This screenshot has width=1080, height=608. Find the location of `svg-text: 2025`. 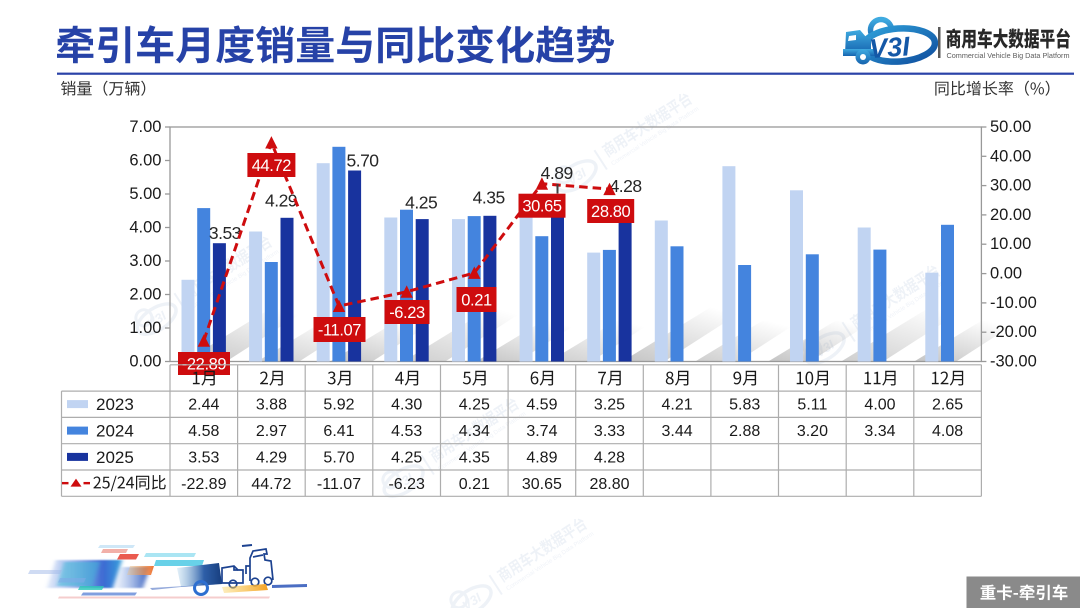

svg-text: 2025 is located at coordinates (115, 457).